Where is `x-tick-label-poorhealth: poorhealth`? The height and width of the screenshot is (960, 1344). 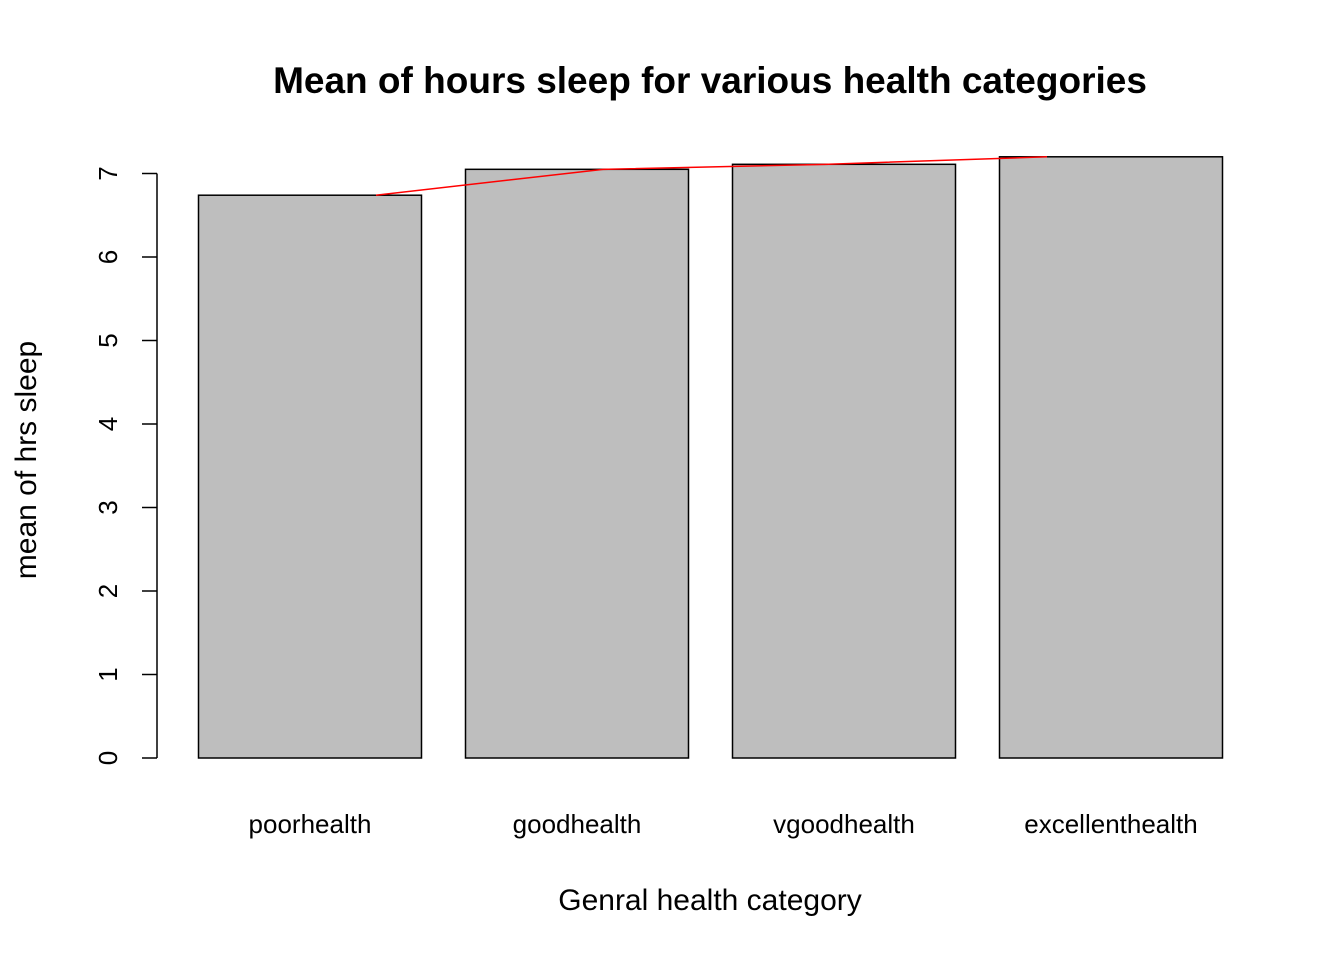 x-tick-label-poorhealth: poorhealth is located at coordinates (310, 824).